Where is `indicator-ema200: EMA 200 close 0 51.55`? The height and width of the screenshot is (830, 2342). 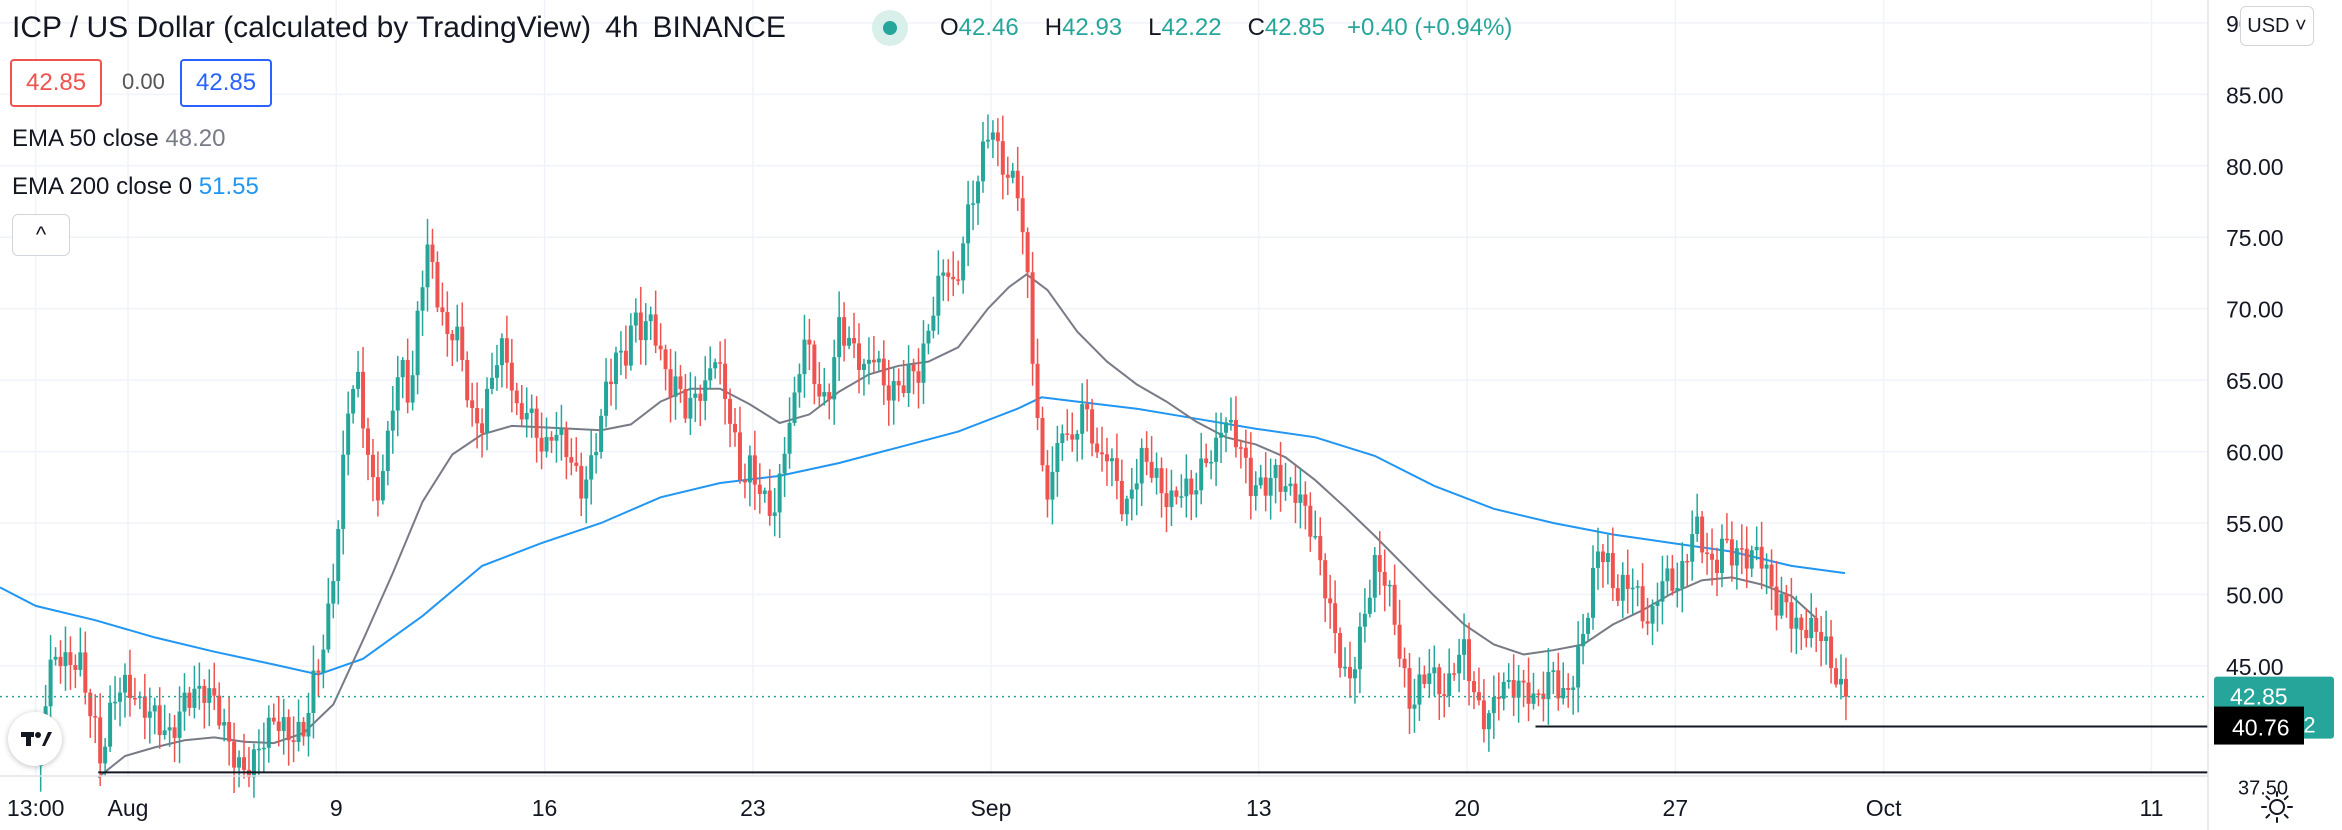
indicator-ema200: EMA 200 close 0 51.55 is located at coordinates (135, 187).